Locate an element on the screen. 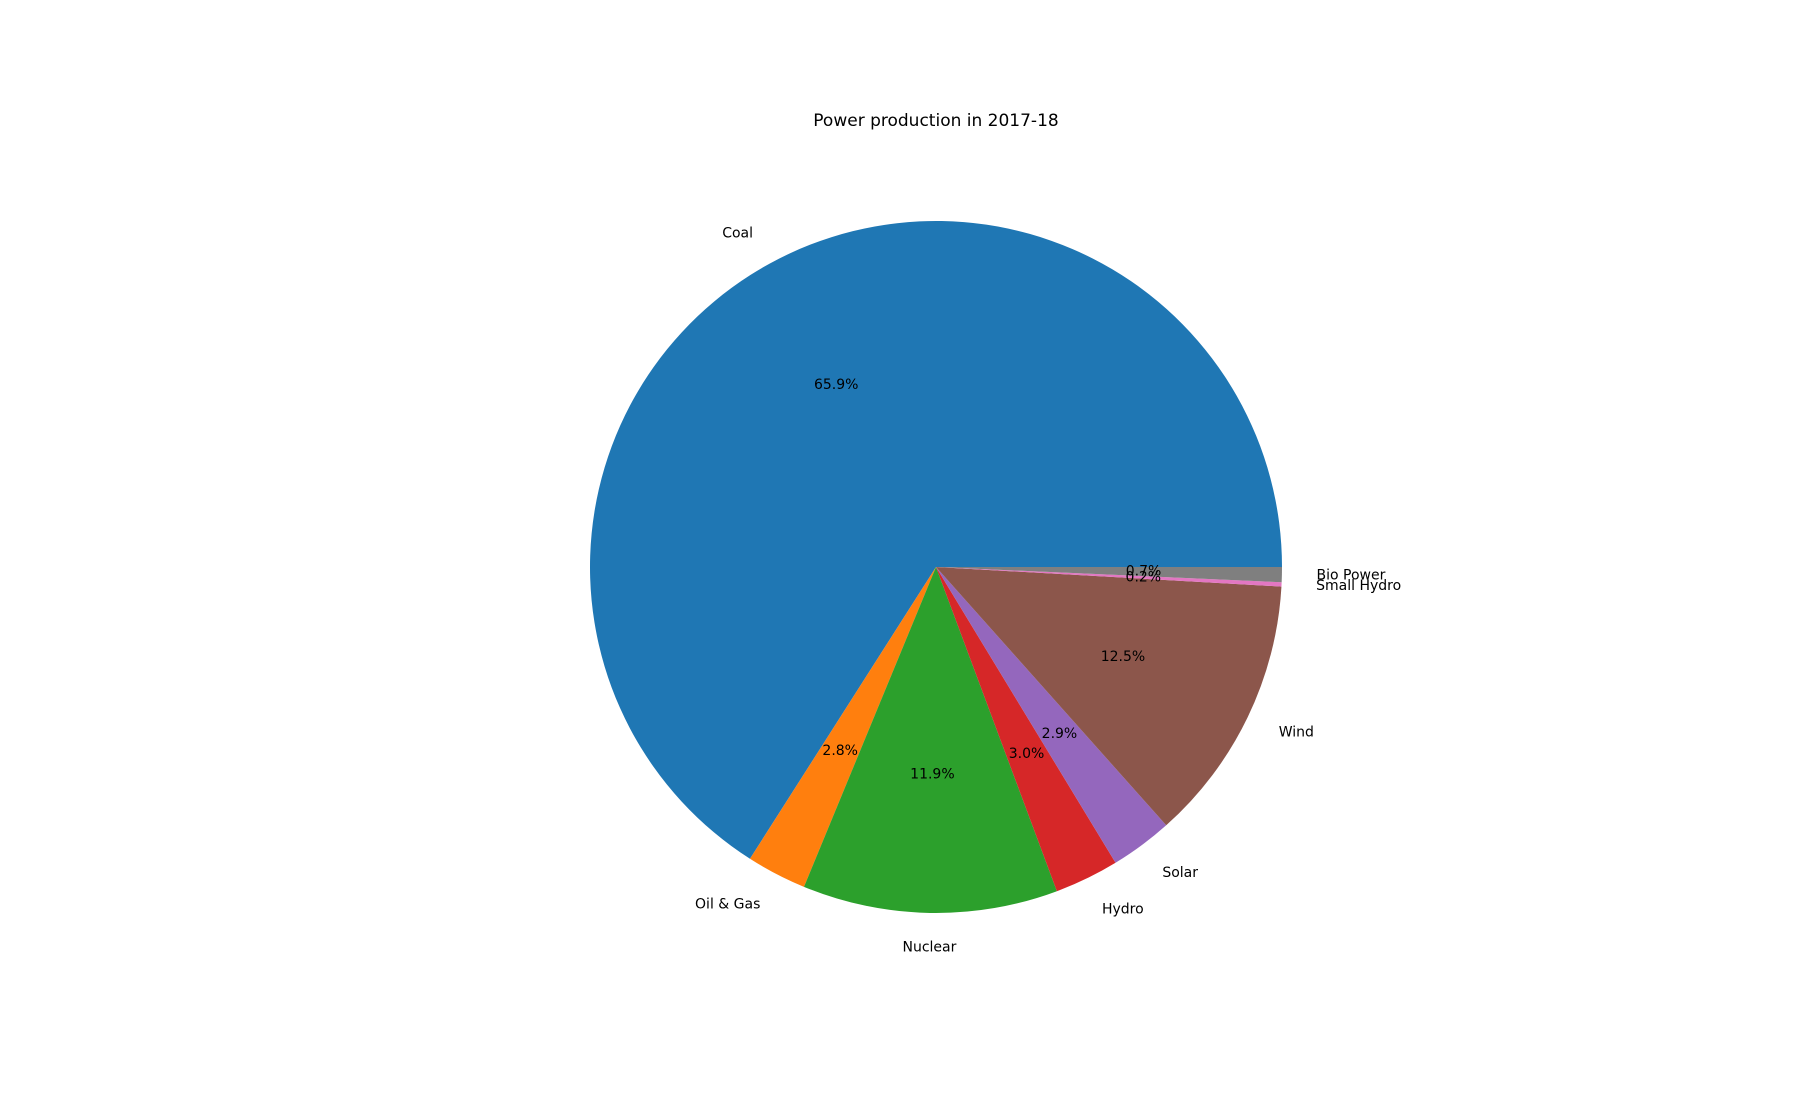 Image resolution: width=1820 pixels, height=1120 pixels. percent-label-bio-power: 0.7% is located at coordinates (1144, 572).